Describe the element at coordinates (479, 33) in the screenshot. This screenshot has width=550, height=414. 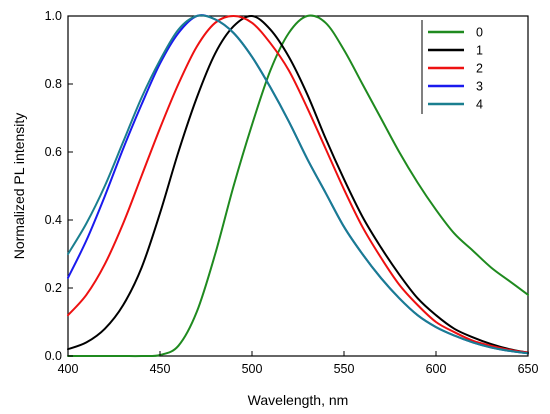
I see `legend-label-0: 0` at that location.